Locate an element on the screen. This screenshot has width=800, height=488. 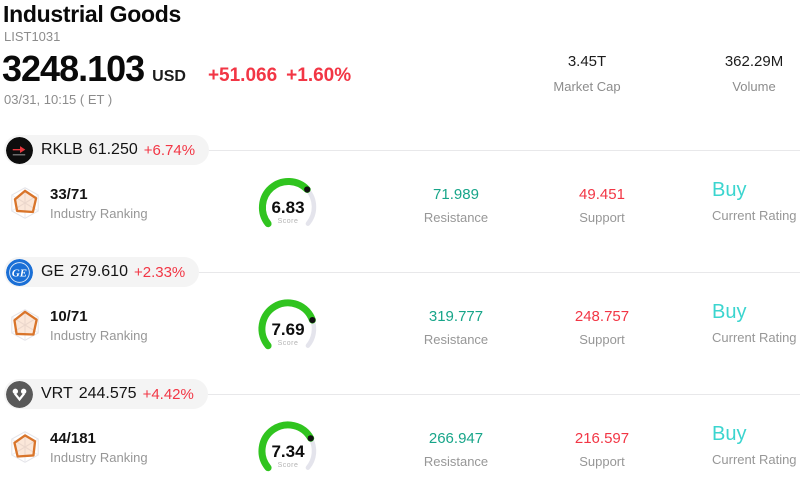
ge-logo-icon: GE is located at coordinates (19, 272).